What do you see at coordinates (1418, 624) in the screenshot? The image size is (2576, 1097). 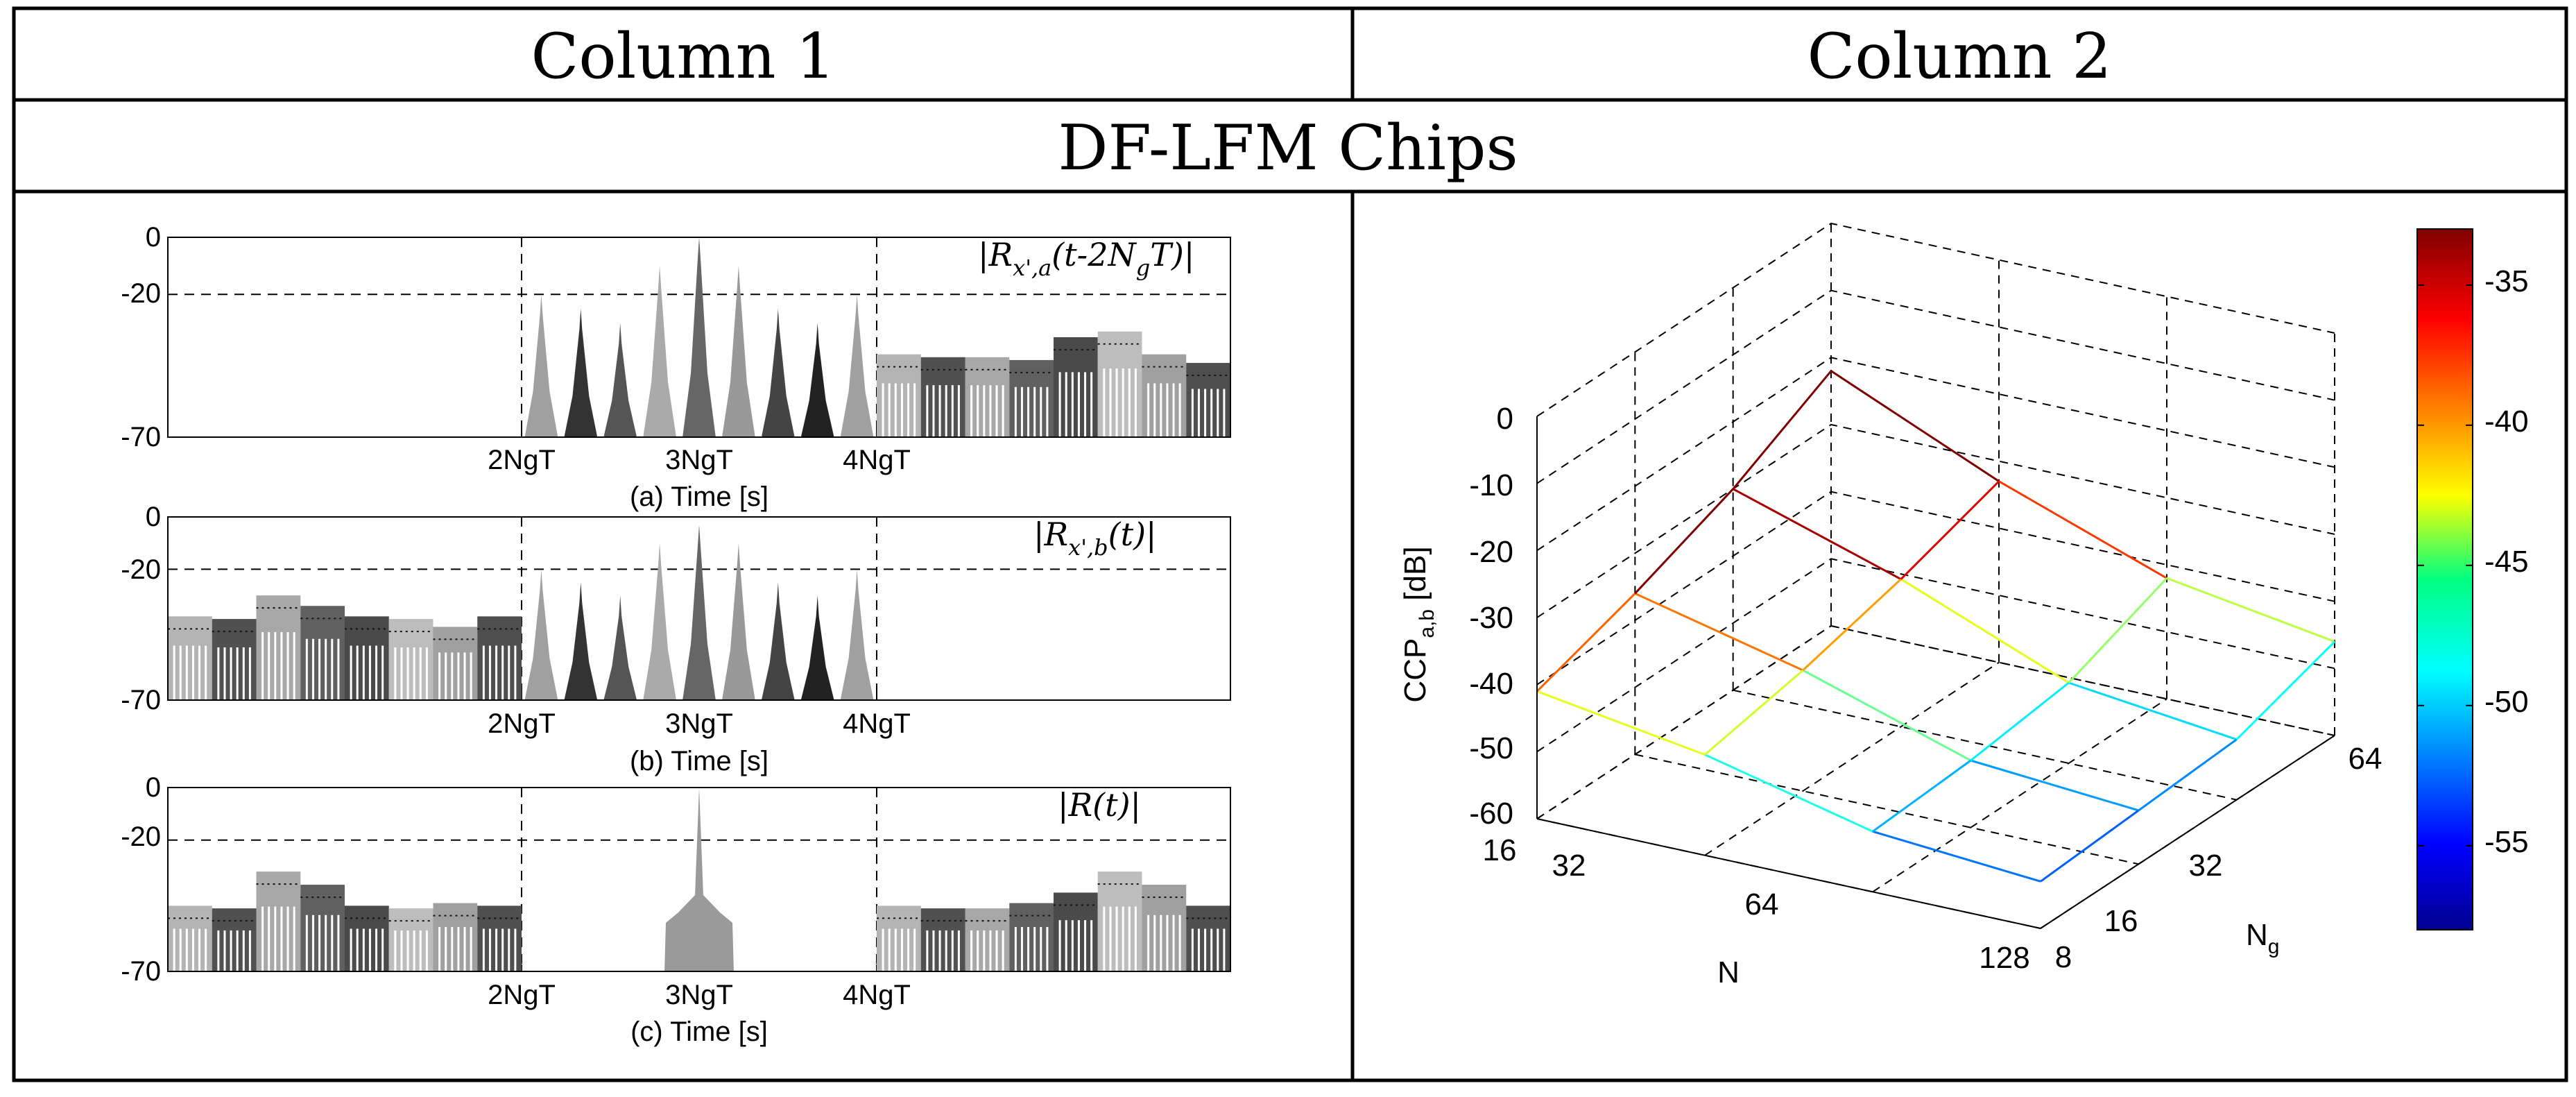 I see `surface-zlabel: CCPa,b [dB]` at bounding box center [1418, 624].